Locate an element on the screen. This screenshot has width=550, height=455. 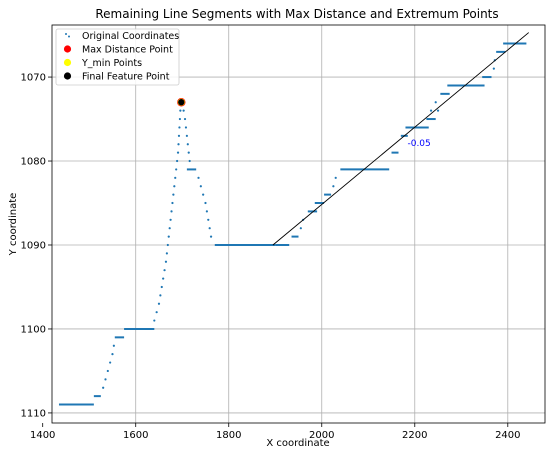
legend-label: Final Feature Point is located at coordinates (126, 77).